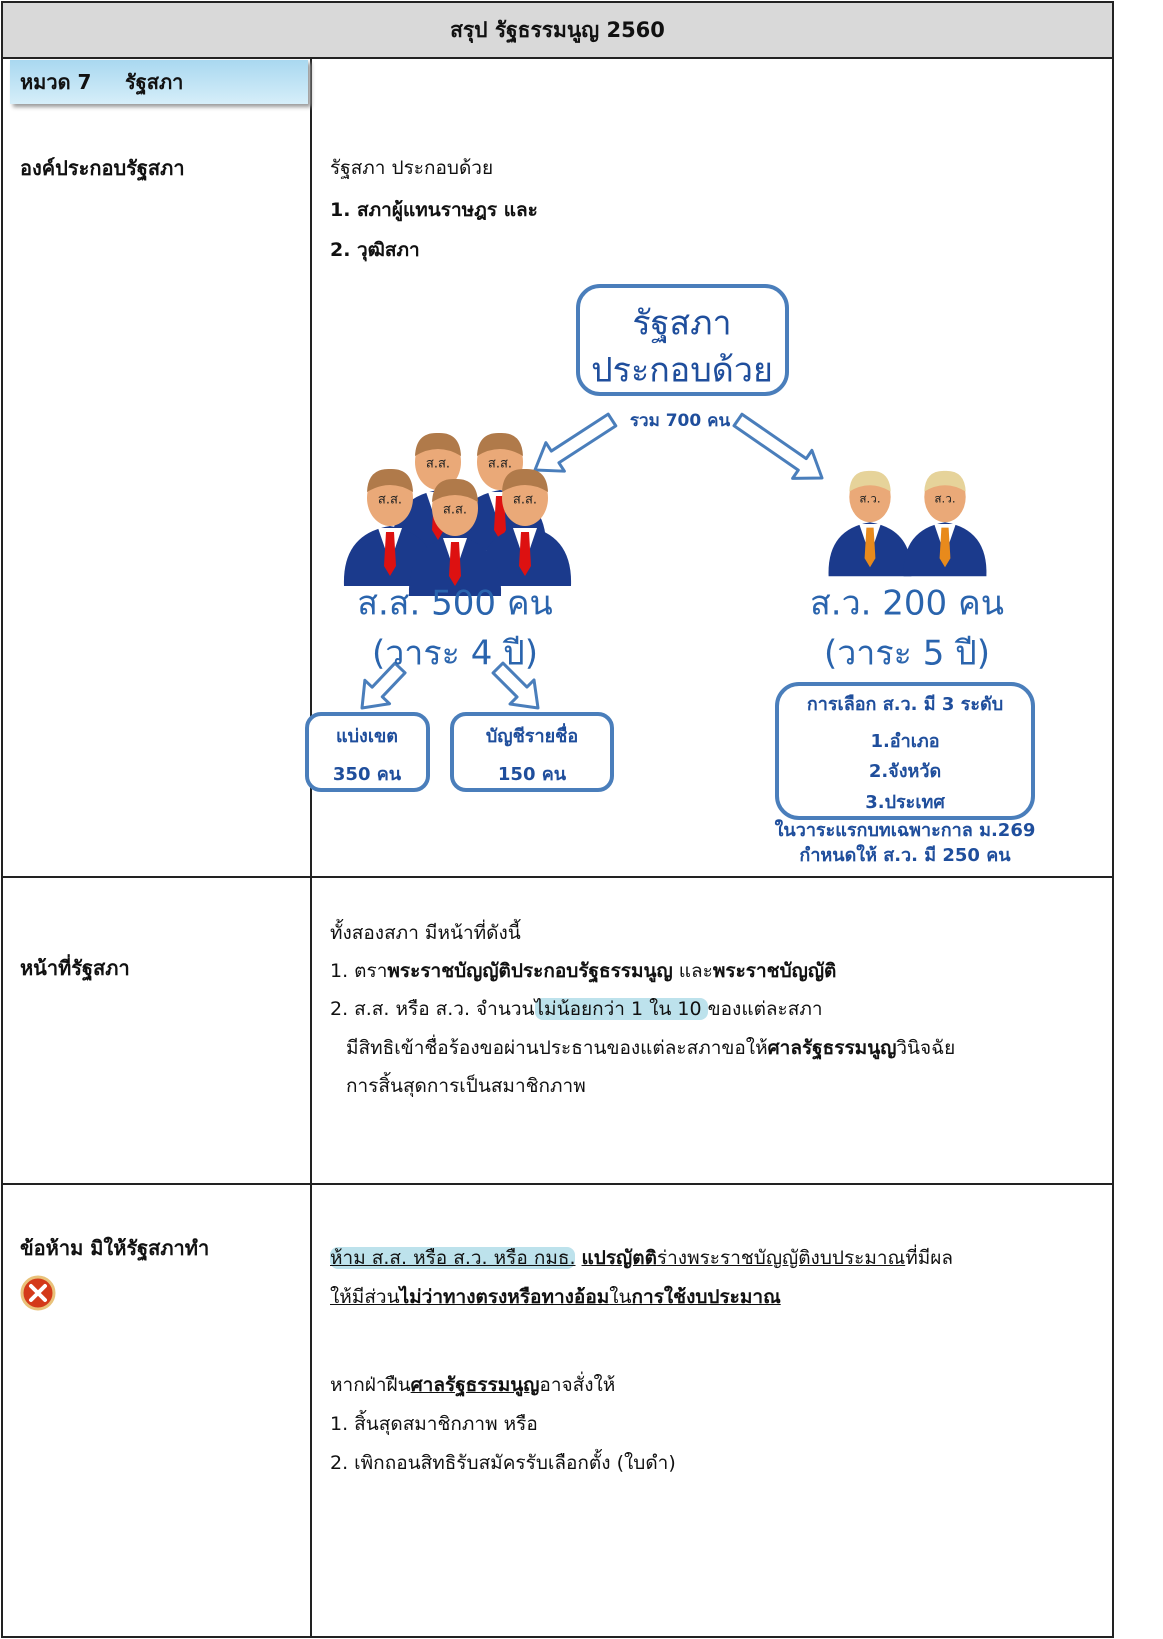 The image size is (1163, 1639). What do you see at coordinates (75, 968) in the screenshot?
I see `section-label: หน้าที่รัฐสภา` at bounding box center [75, 968].